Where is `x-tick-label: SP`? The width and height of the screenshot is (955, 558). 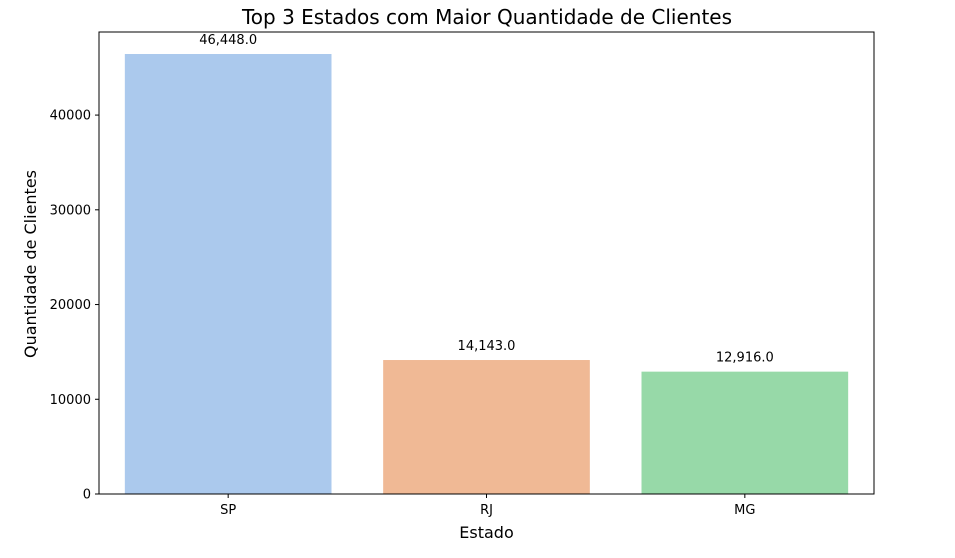 x-tick-label: SP is located at coordinates (228, 510).